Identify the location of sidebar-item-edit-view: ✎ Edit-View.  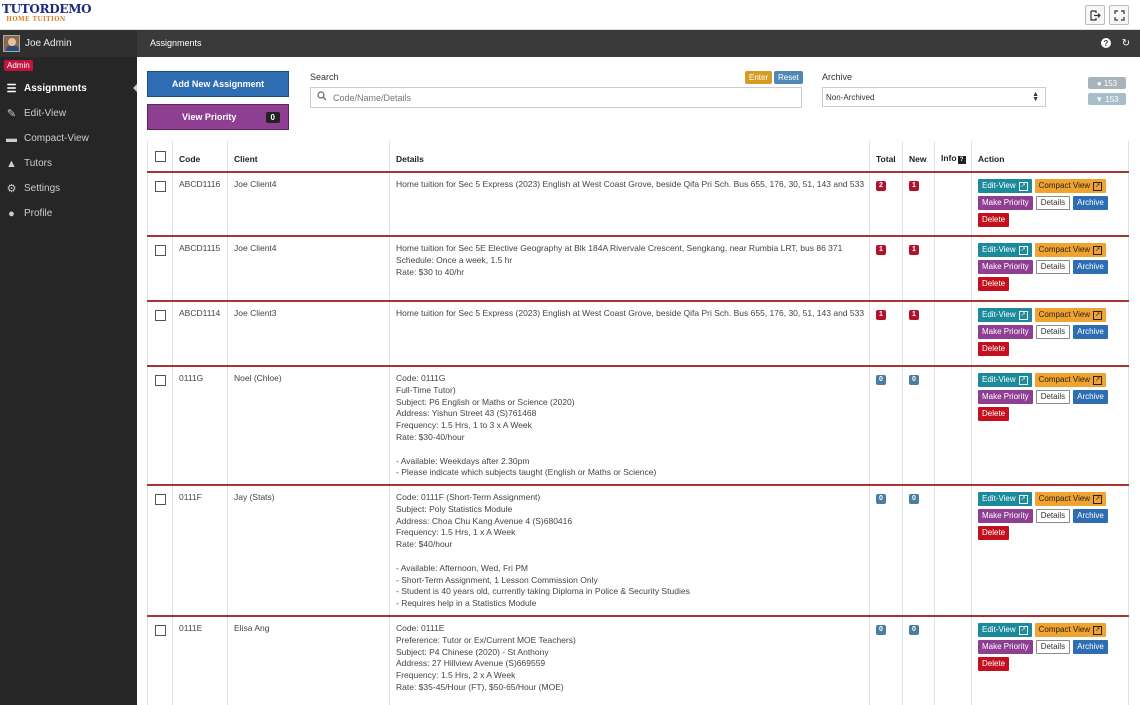
(68, 113).